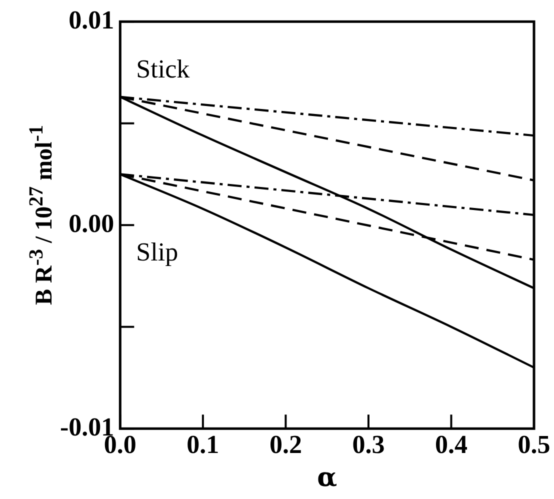  Describe the element at coordinates (157, 251) in the screenshot. I see `annotation: Slip` at that location.